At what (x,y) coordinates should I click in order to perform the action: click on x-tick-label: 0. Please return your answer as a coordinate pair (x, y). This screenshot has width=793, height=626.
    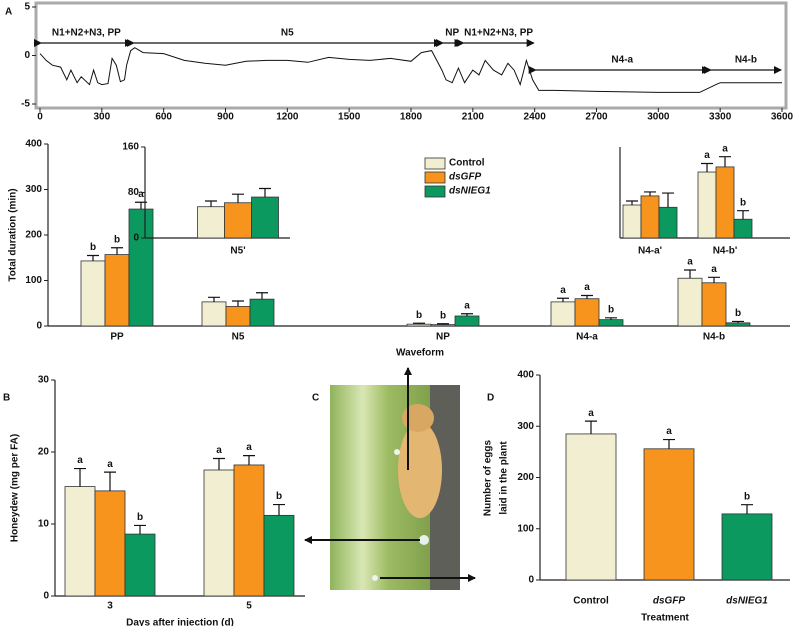
    Looking at the image, I should click on (40, 117).